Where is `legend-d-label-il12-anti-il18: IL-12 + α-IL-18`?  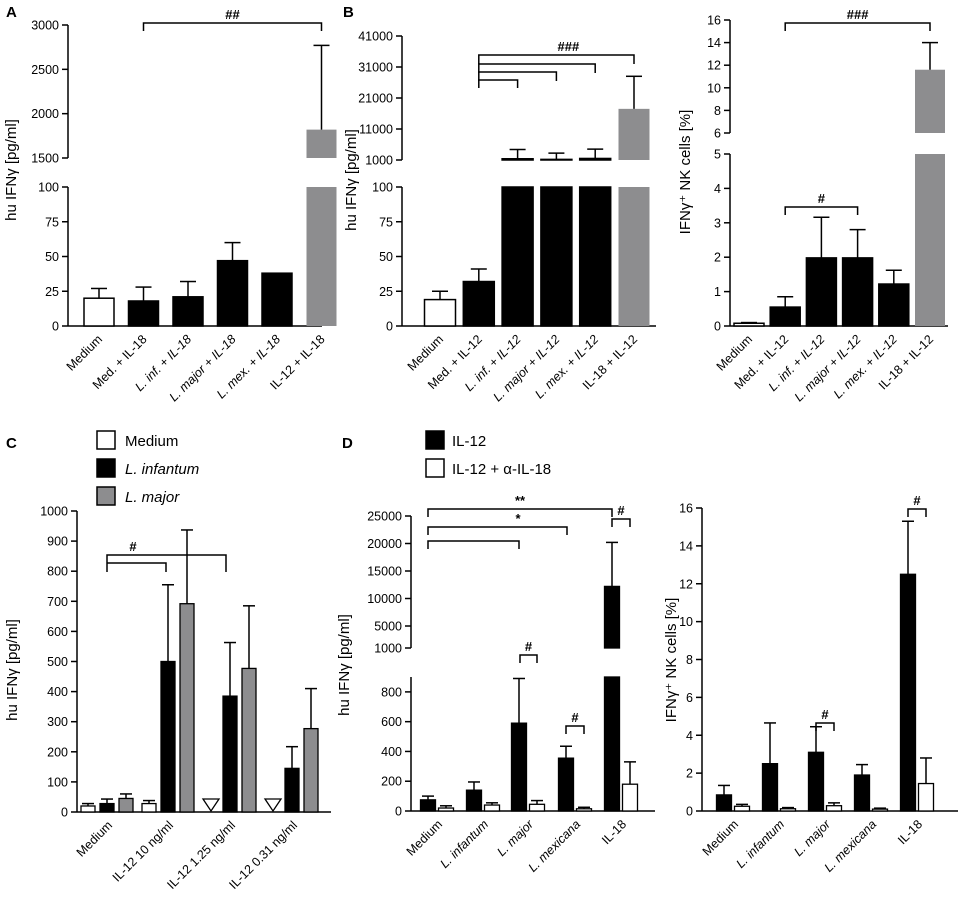 legend-d-label-il12-anti-il18: IL-12 + α-IL-18 is located at coordinates (501, 469).